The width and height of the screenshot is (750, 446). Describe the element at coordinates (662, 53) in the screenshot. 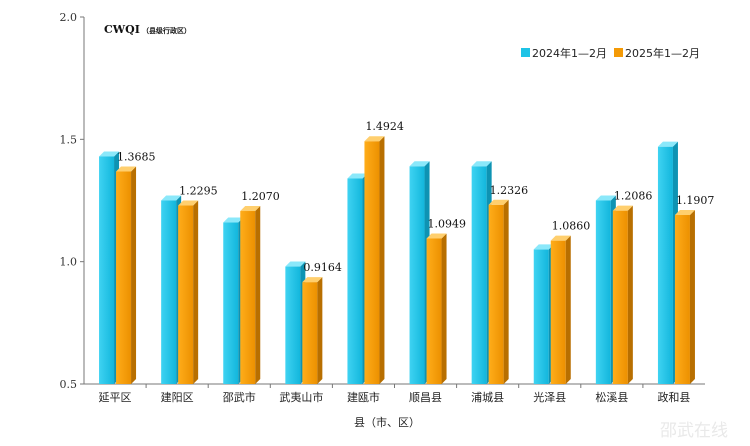

I see `legend-label-2025: 2025年1—2月` at that location.